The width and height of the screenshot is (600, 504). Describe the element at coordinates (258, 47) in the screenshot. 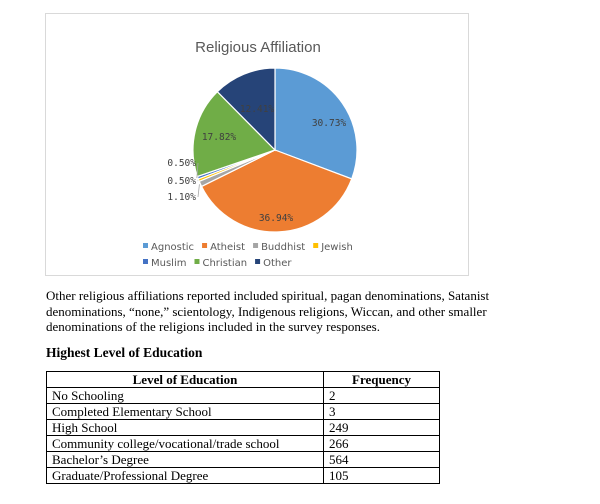

I see `chart-title: Religious Affiliation` at that location.